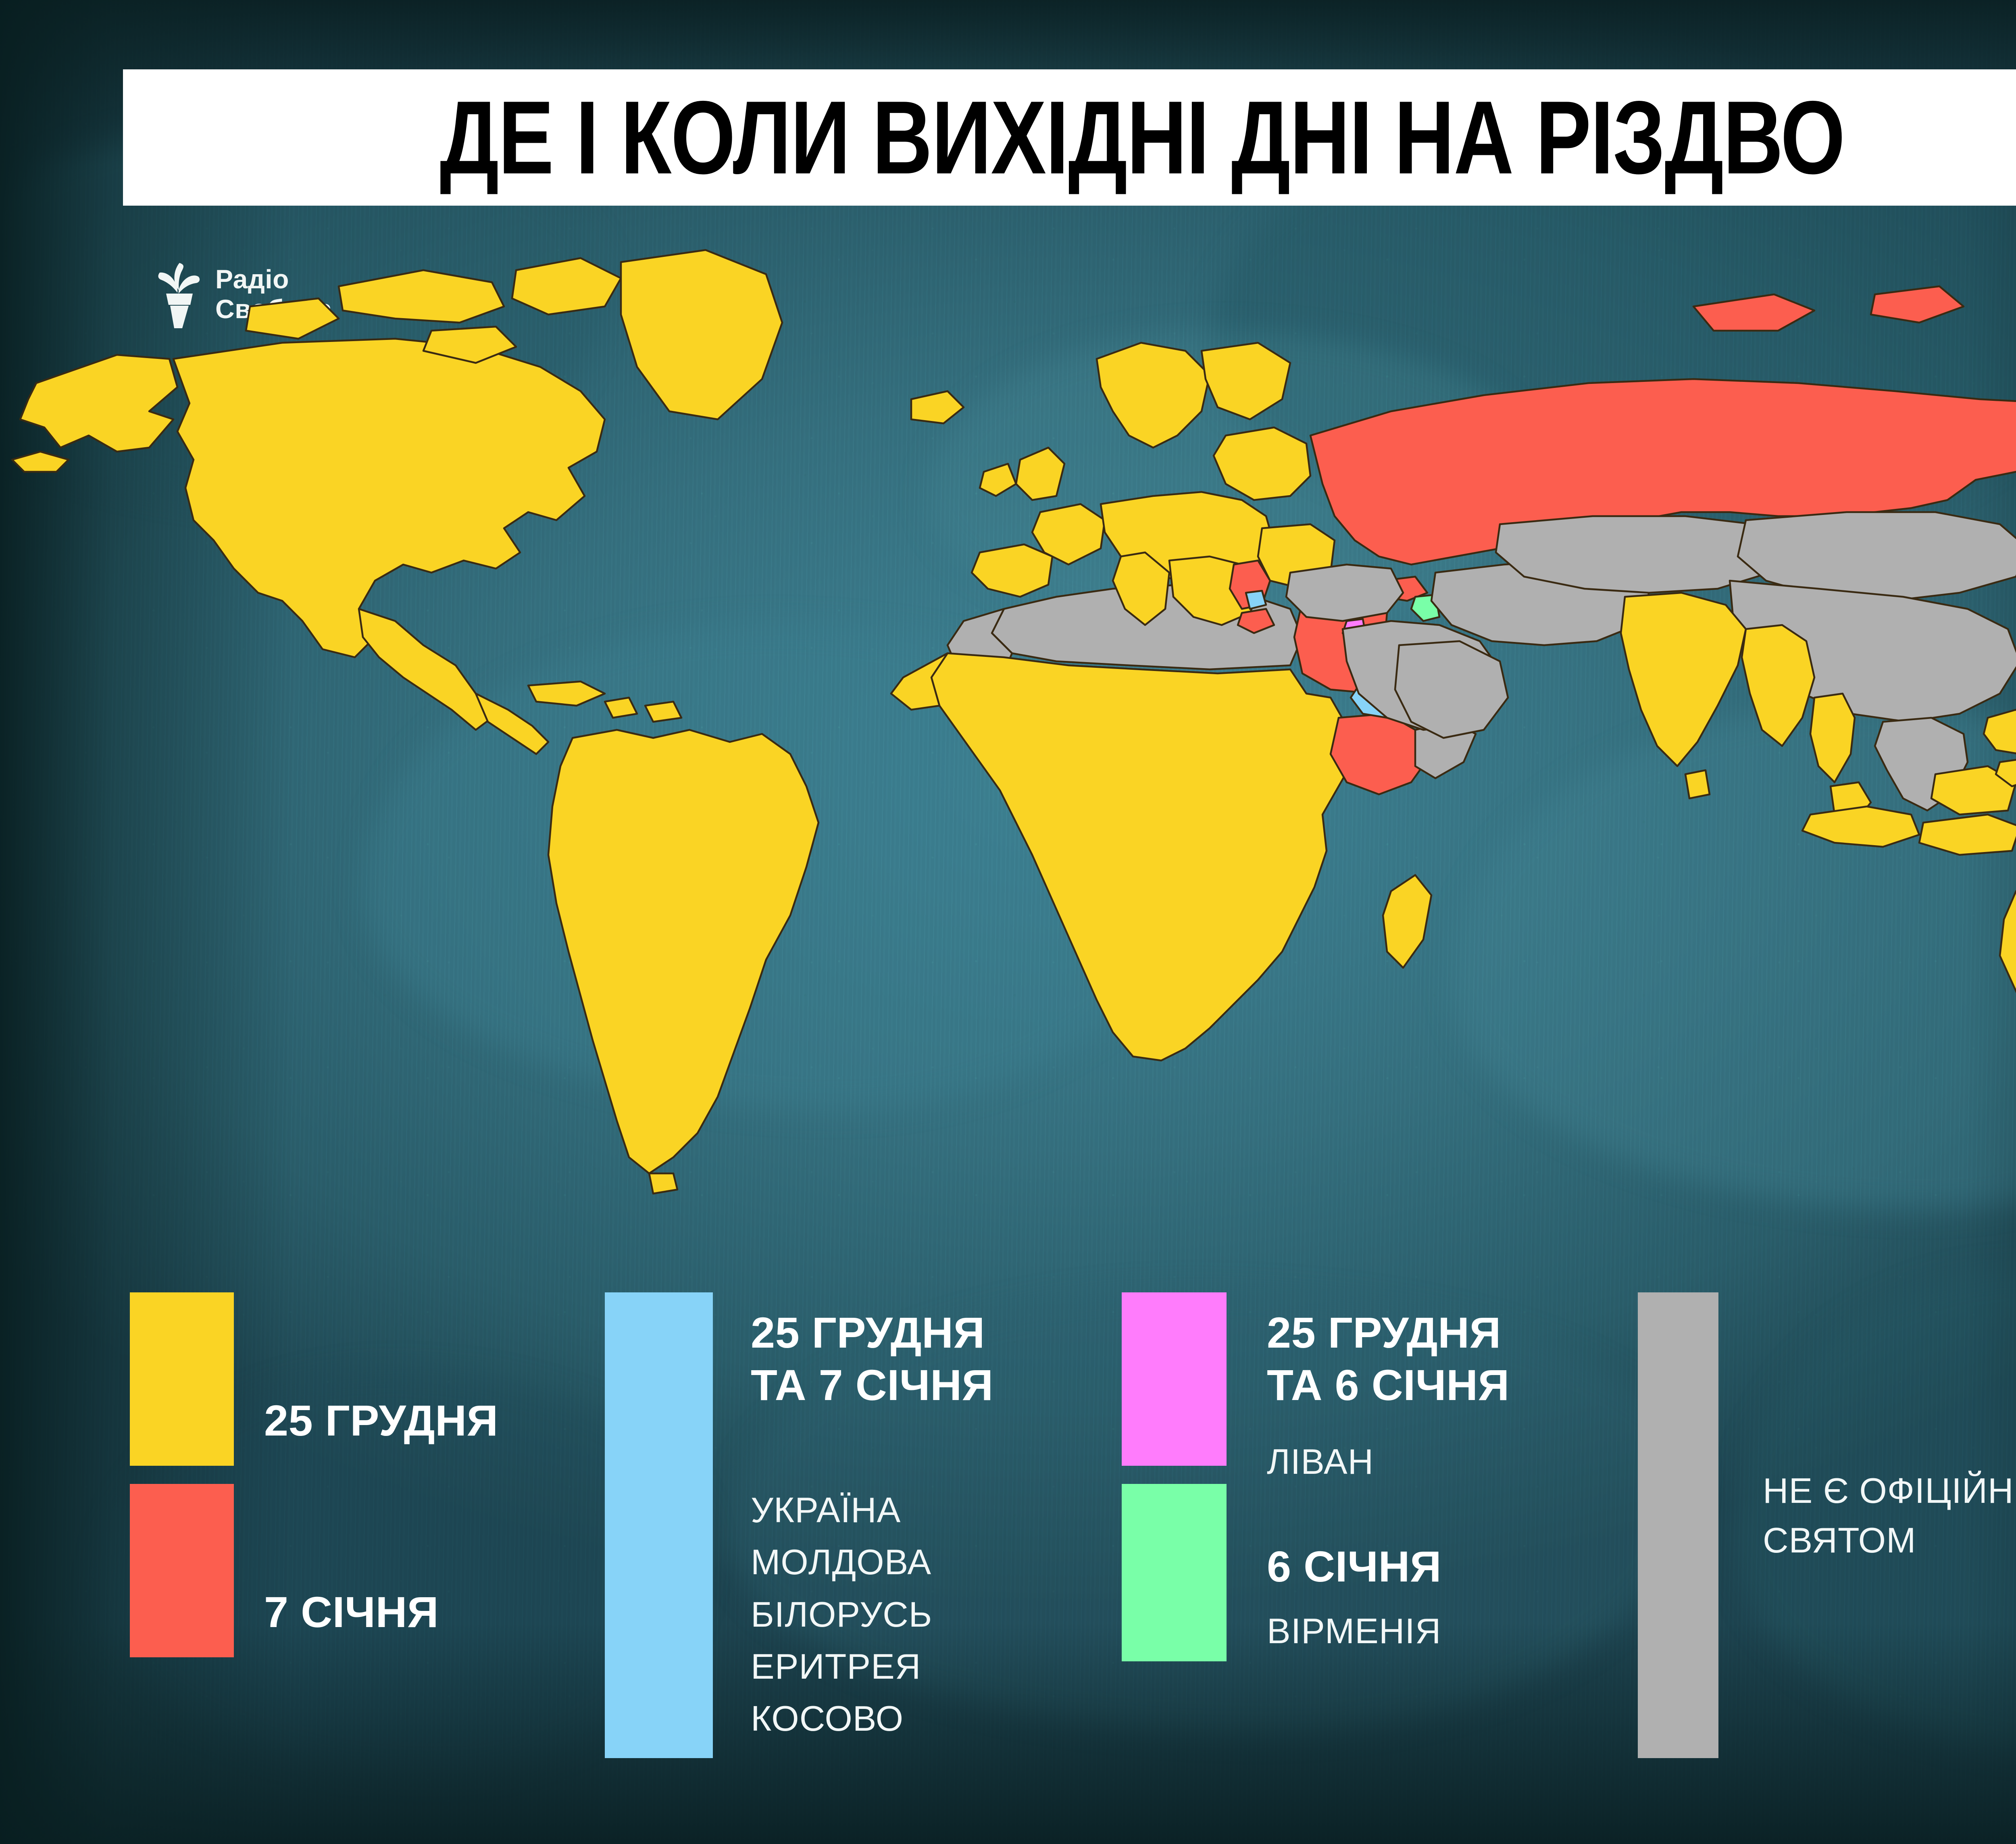  Describe the element at coordinates (659, 1525) in the screenshot. I see `swatch-light-blue` at that location.